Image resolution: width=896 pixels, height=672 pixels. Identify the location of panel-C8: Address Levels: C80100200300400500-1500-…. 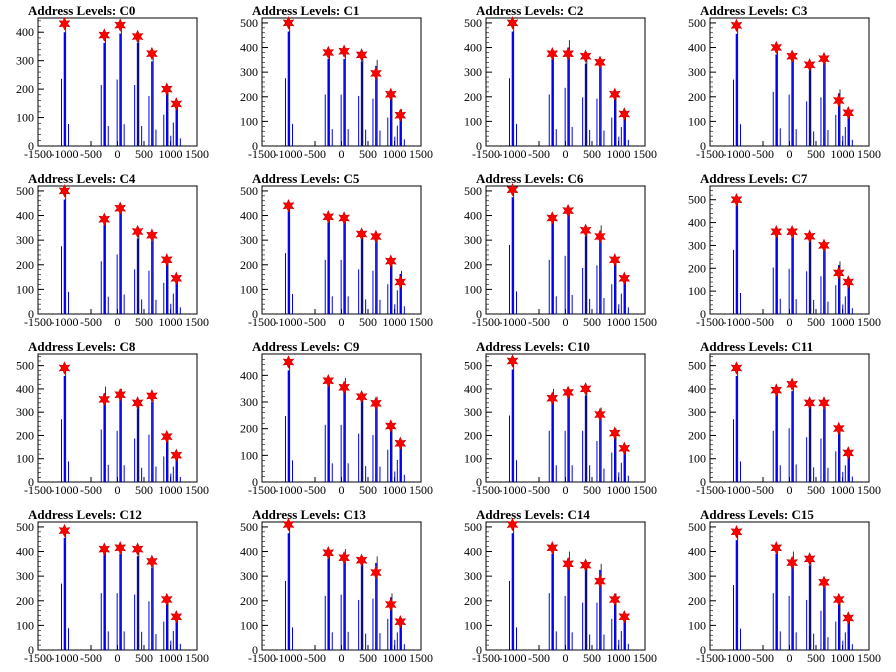
(112, 418).